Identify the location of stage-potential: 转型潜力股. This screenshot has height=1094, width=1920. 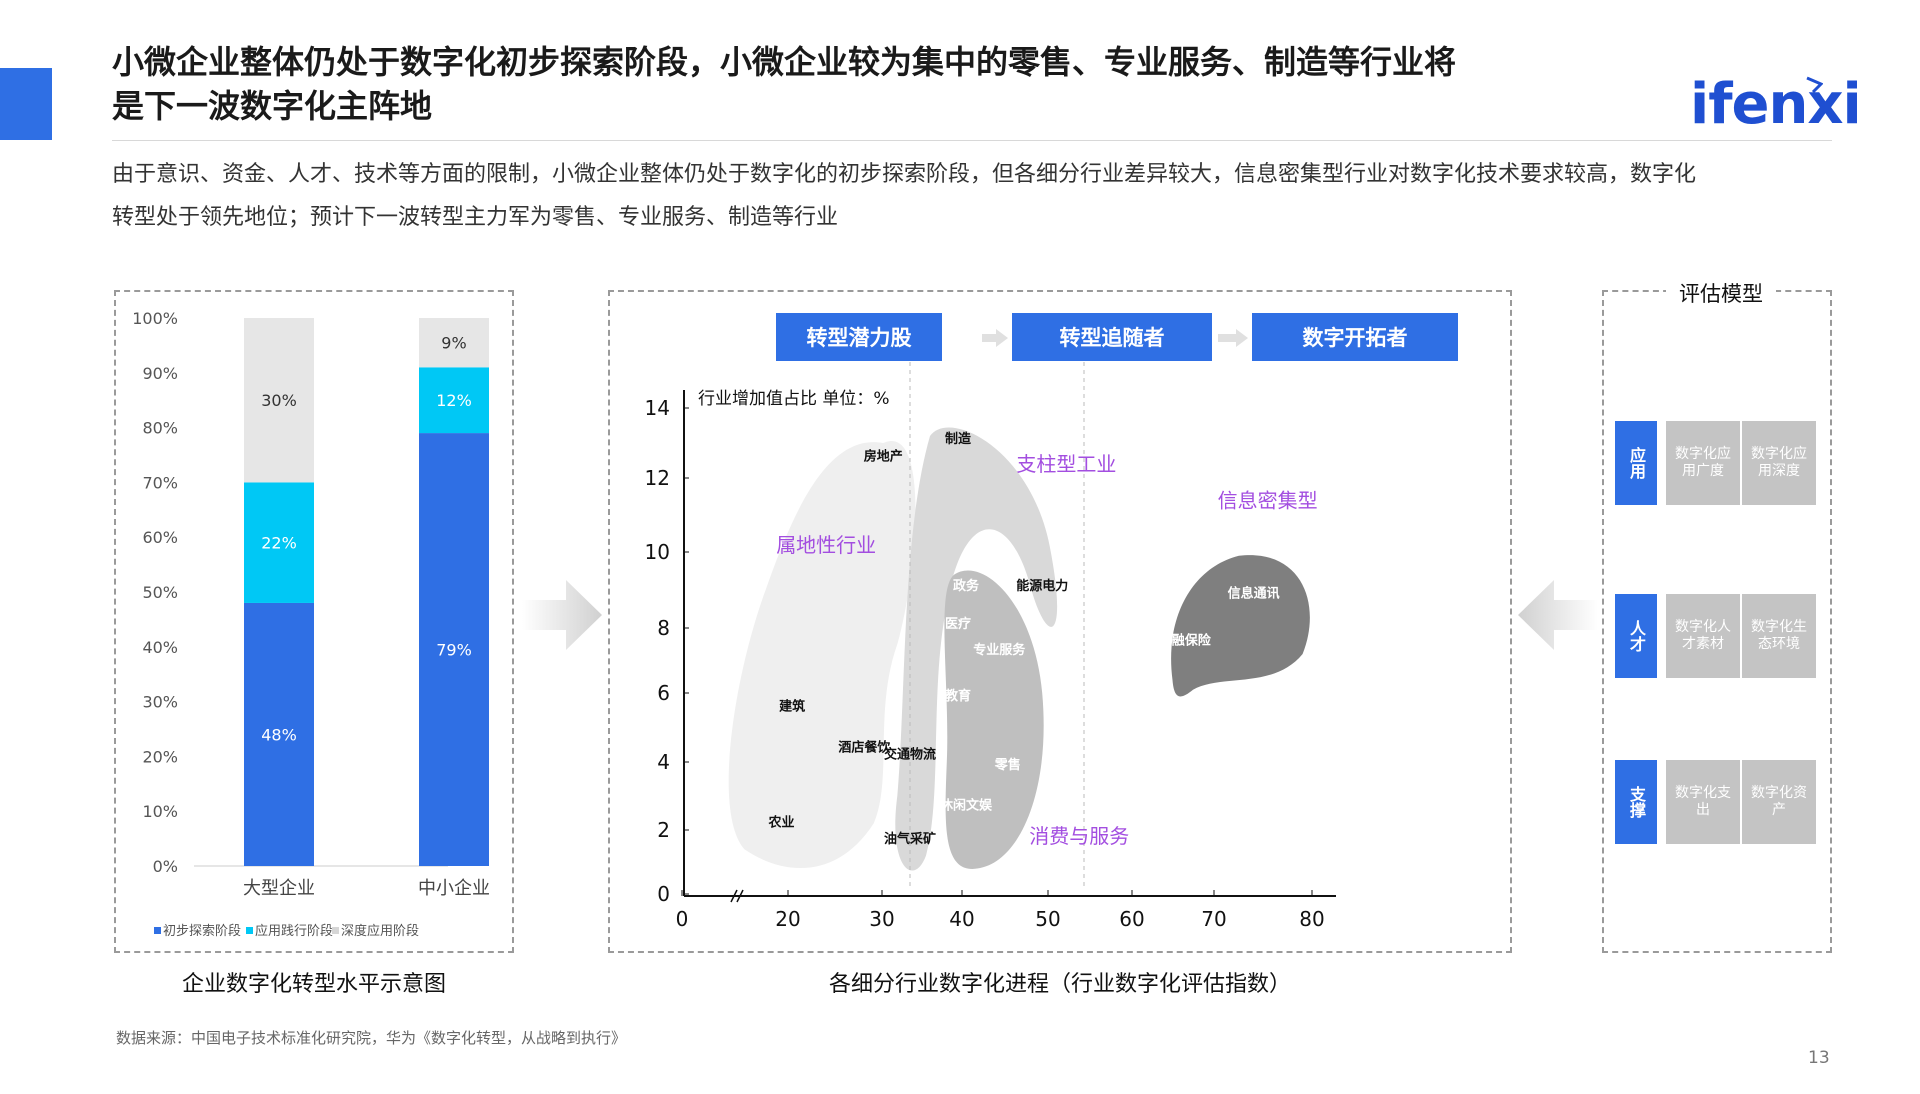
(859, 337).